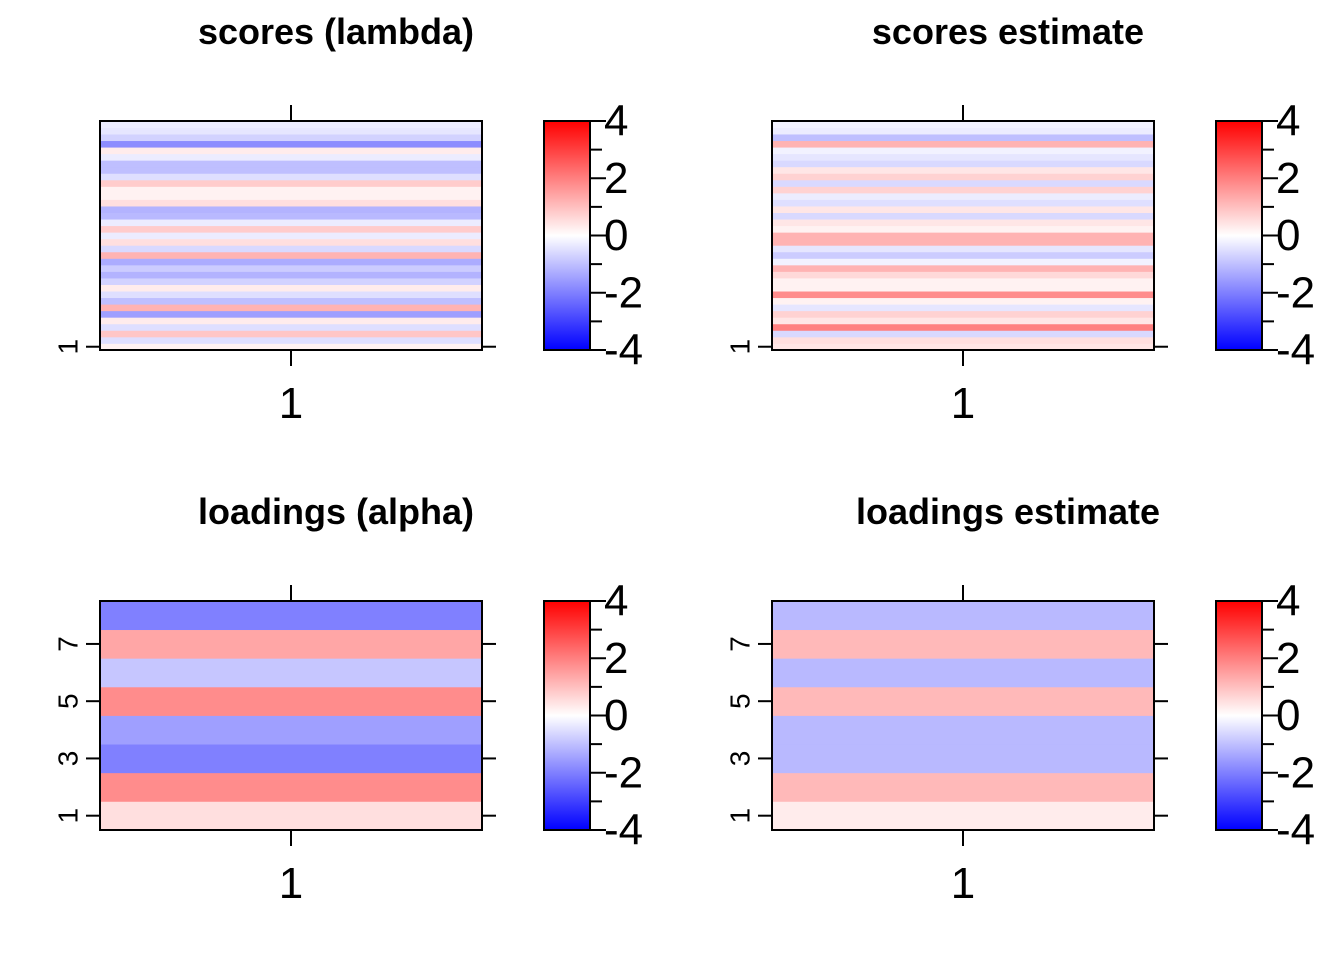 The image size is (1344, 960). Describe the element at coordinates (1008, 31) in the screenshot. I see `panel-title: scores estimate` at that location.